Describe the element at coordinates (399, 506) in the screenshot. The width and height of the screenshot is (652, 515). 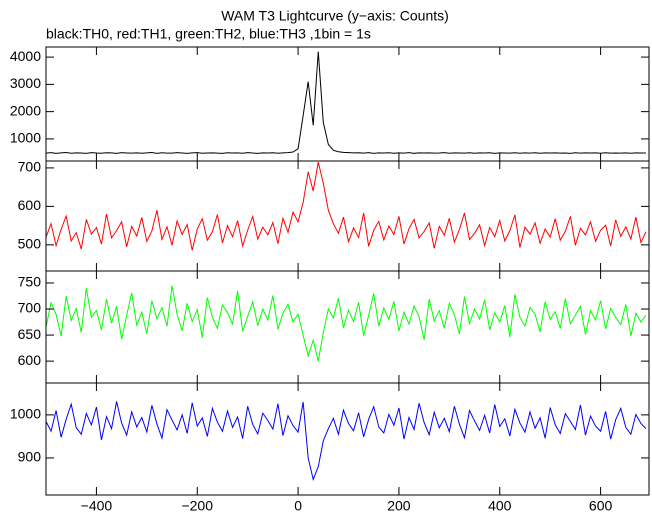
I see `x-tick-label: 200` at that location.